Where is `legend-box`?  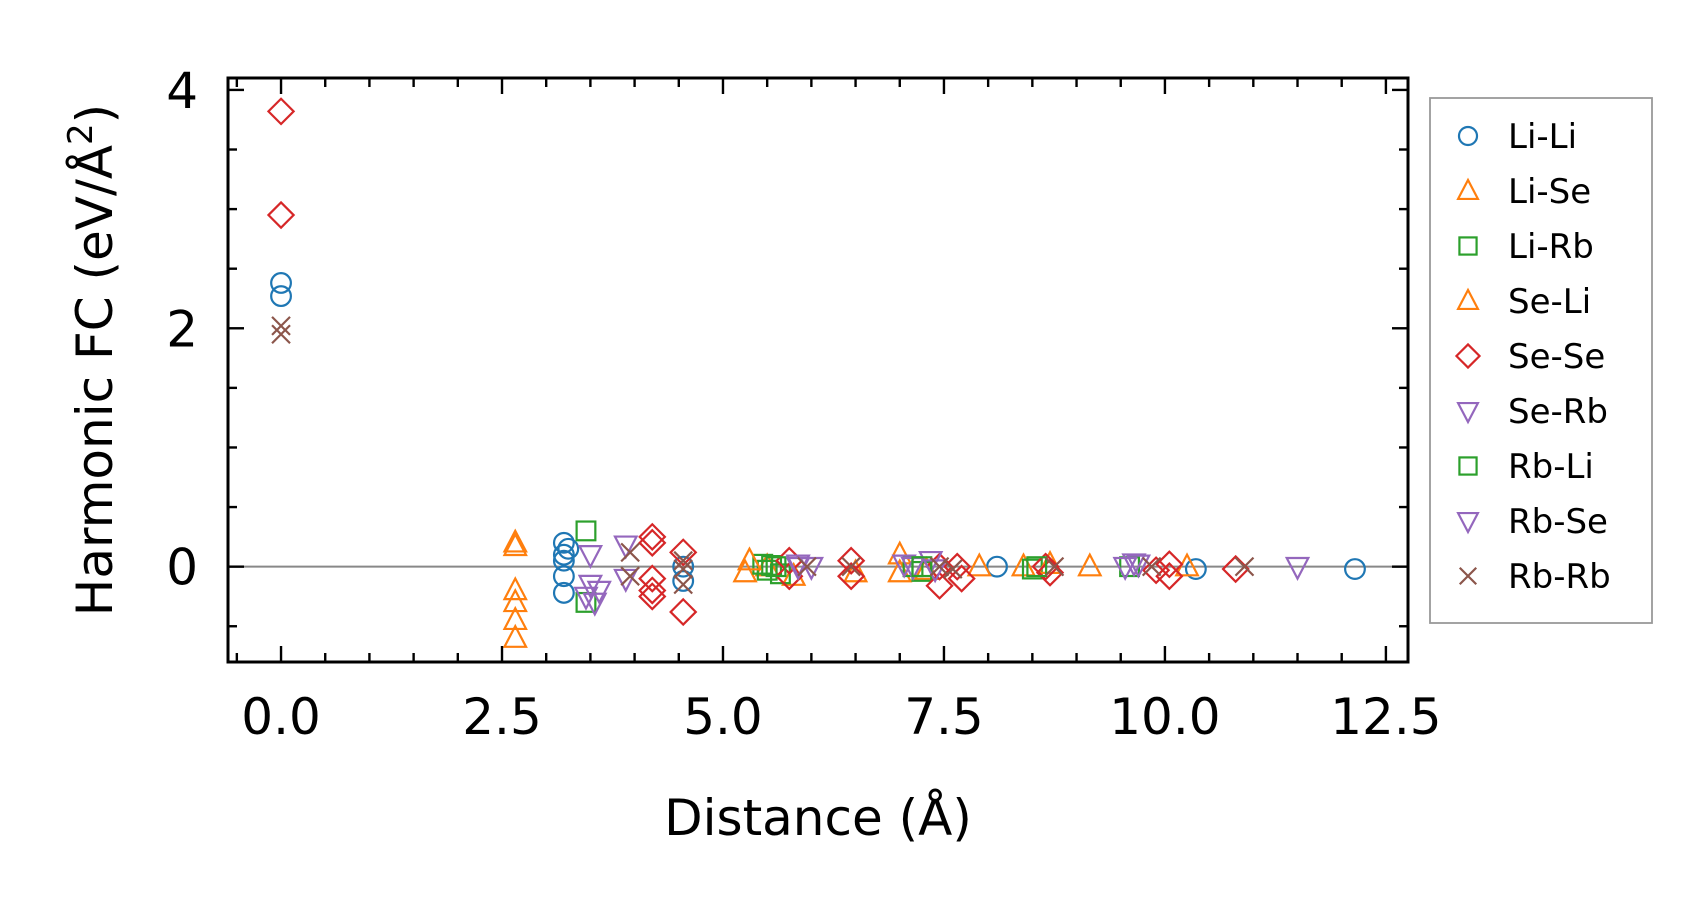 legend-box is located at coordinates (1541, 360).